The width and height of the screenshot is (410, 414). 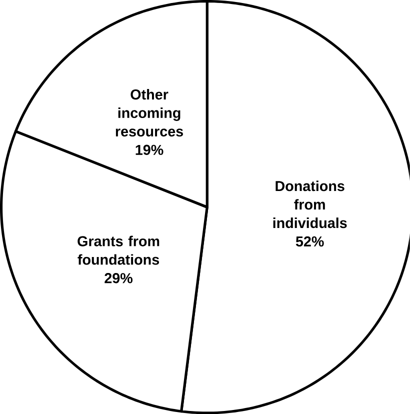 What do you see at coordinates (119, 250) in the screenshot?
I see `slice-label: Grants from foundations` at bounding box center [119, 250].